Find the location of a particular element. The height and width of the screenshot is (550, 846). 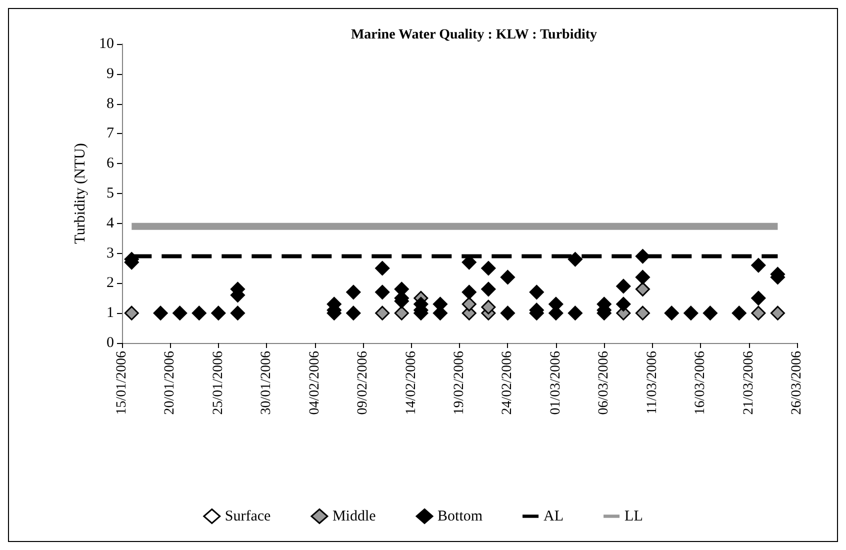

y-tick-label: 7 is located at coordinates (110, 134).